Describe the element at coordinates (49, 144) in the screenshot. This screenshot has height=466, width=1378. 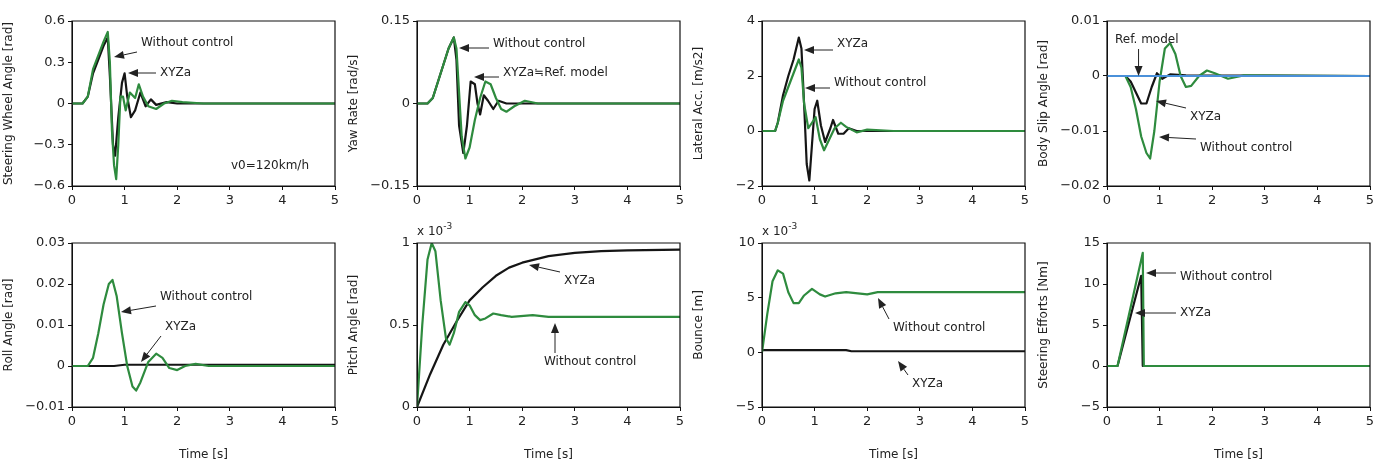
I see `y-tick-label: −0.3` at that location.